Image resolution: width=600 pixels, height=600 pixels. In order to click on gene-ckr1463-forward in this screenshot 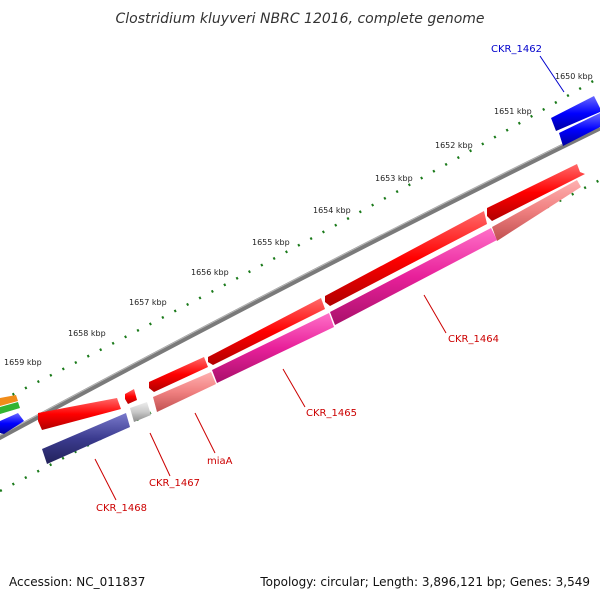, I will do `click(536, 192)`.